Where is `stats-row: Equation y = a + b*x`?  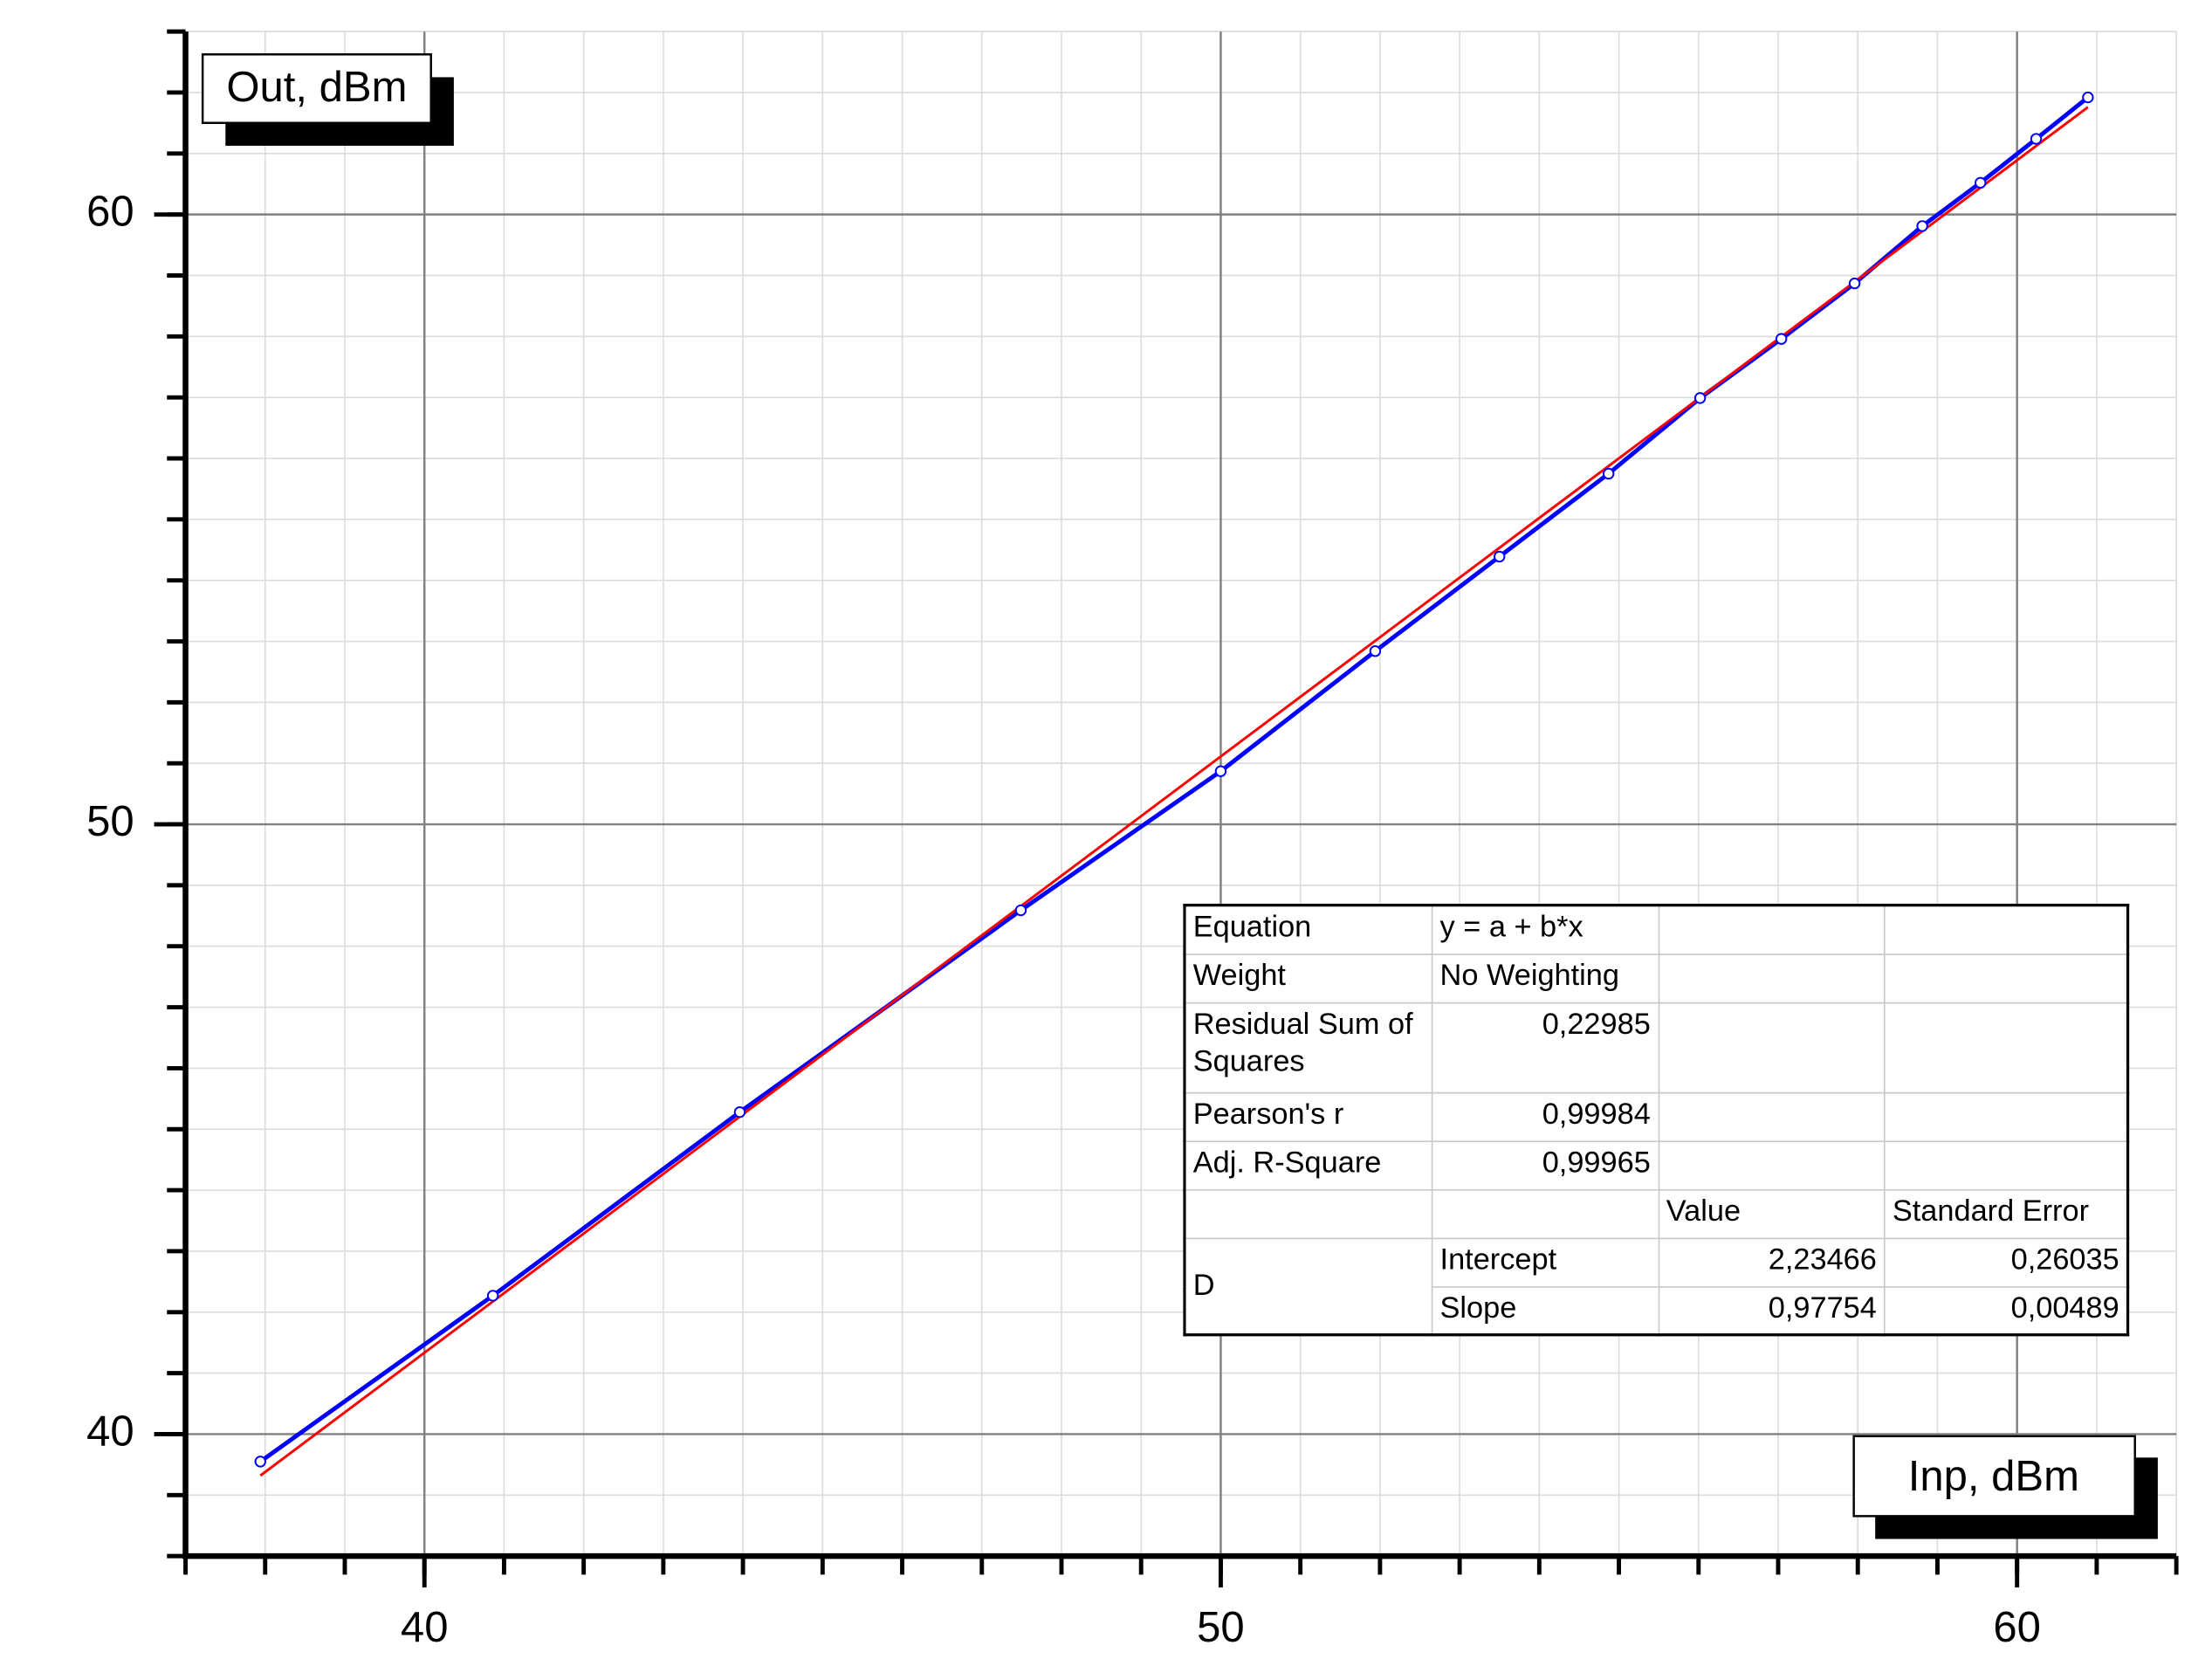
stats-row: Equation y = a + b*x is located at coordinates (1657, 929).